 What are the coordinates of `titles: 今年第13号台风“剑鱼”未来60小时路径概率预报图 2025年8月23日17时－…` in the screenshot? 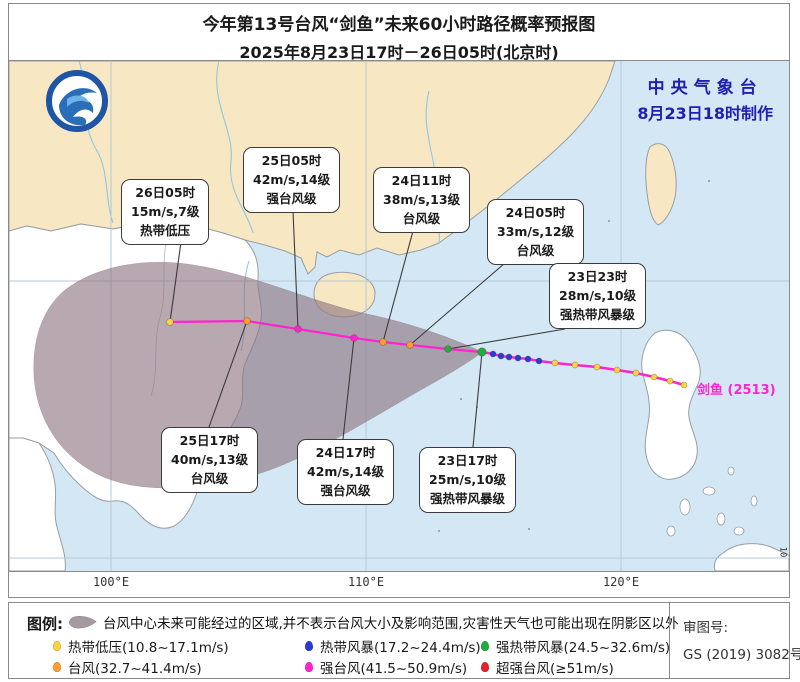 It's located at (399, 33).